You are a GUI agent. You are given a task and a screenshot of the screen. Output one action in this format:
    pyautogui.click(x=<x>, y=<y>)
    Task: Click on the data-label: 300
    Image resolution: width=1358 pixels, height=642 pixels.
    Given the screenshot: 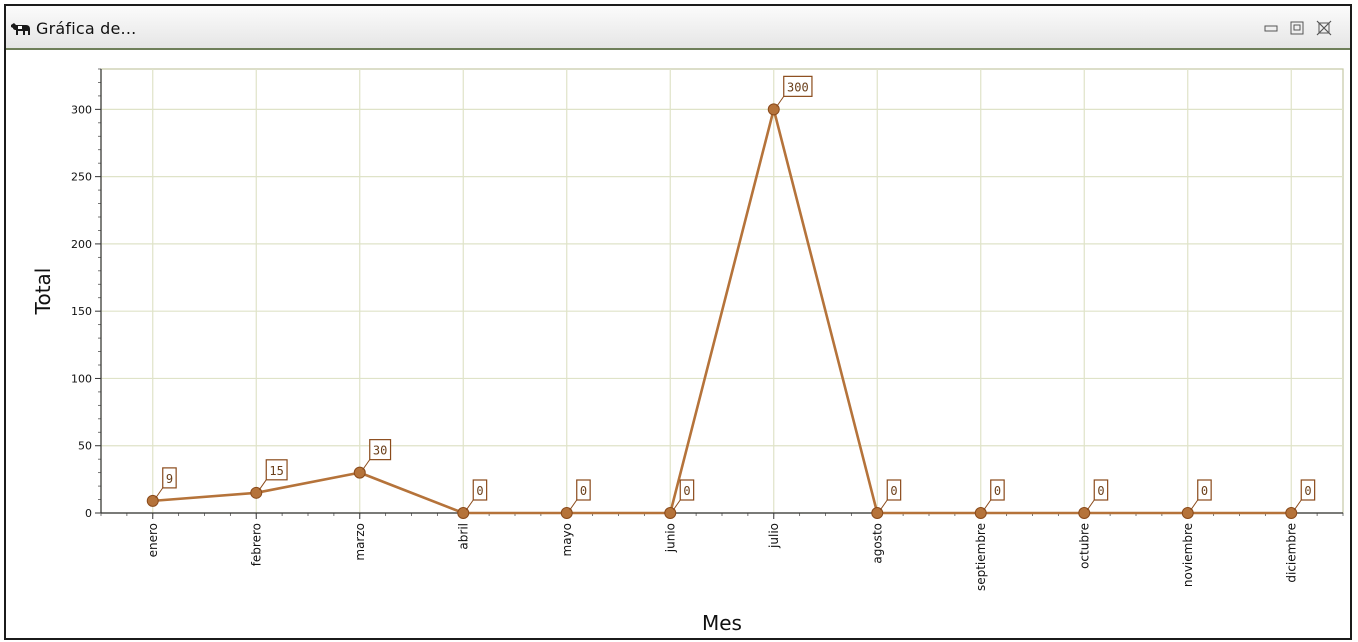 What is the action you would take?
    pyautogui.click(x=798, y=87)
    